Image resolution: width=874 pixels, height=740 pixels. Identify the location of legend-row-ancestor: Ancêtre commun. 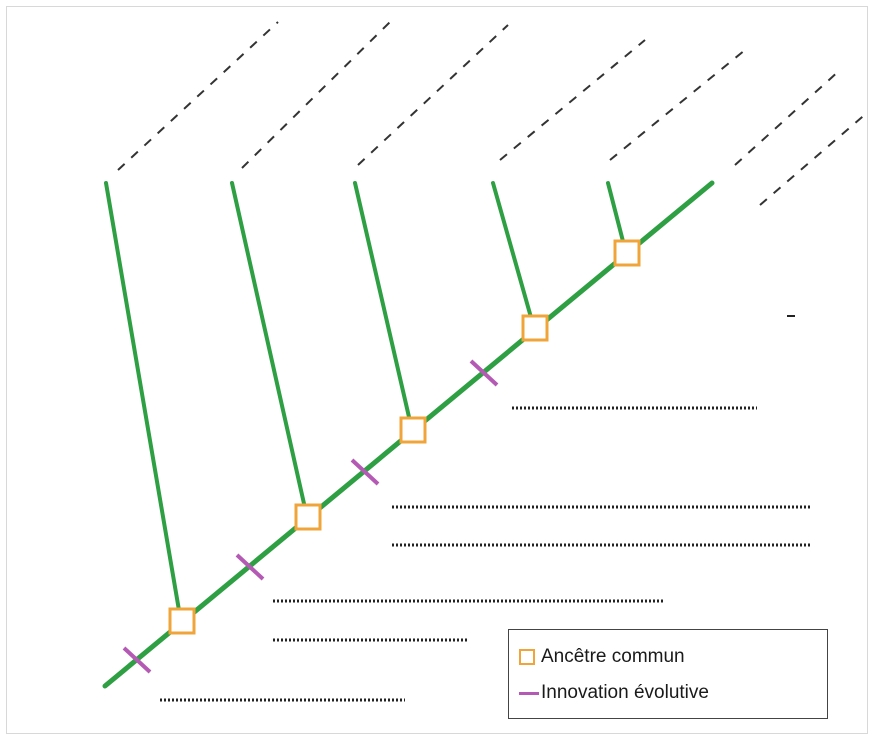
(602, 657).